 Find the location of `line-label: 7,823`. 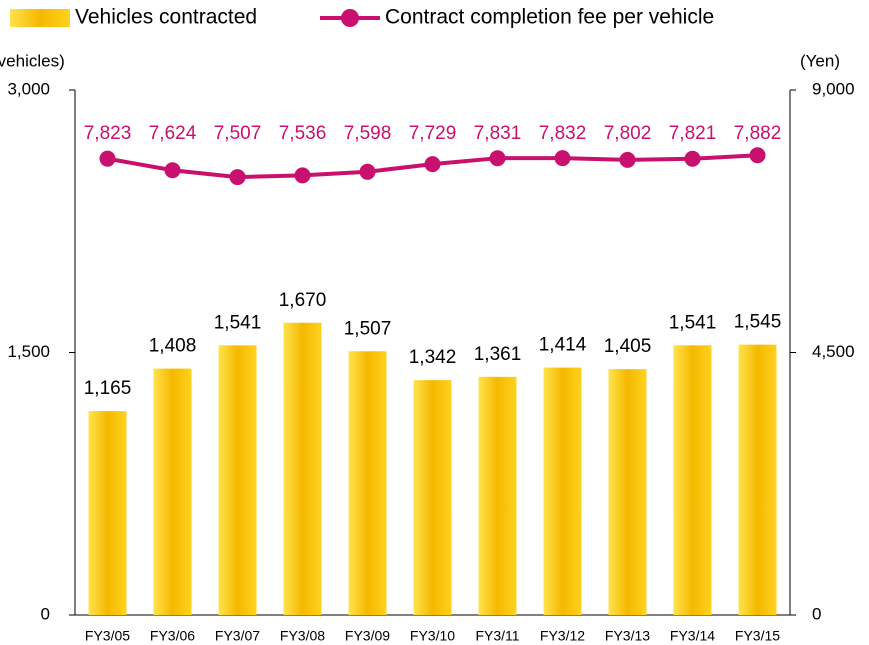

line-label: 7,823 is located at coordinates (108, 133).